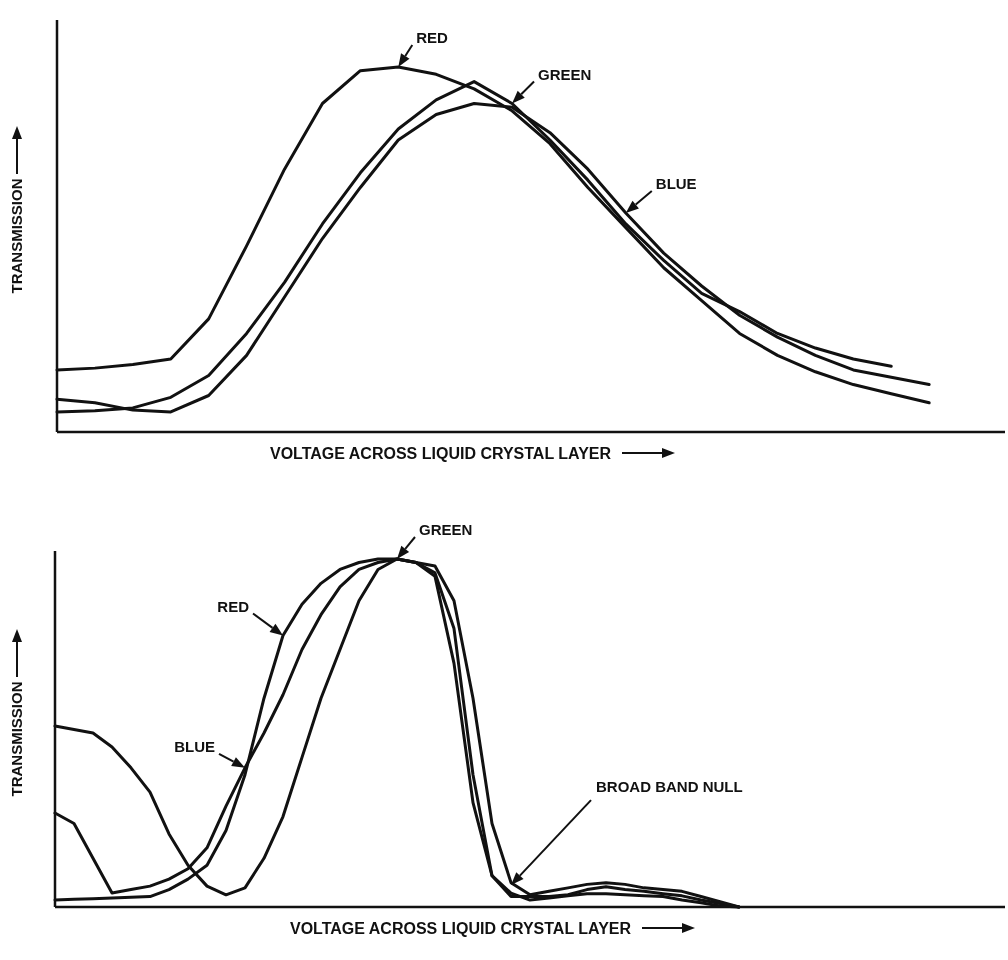 The height and width of the screenshot is (960, 1008). What do you see at coordinates (669, 787) in the screenshot?
I see `annotation: BROAD BAND NULL` at bounding box center [669, 787].